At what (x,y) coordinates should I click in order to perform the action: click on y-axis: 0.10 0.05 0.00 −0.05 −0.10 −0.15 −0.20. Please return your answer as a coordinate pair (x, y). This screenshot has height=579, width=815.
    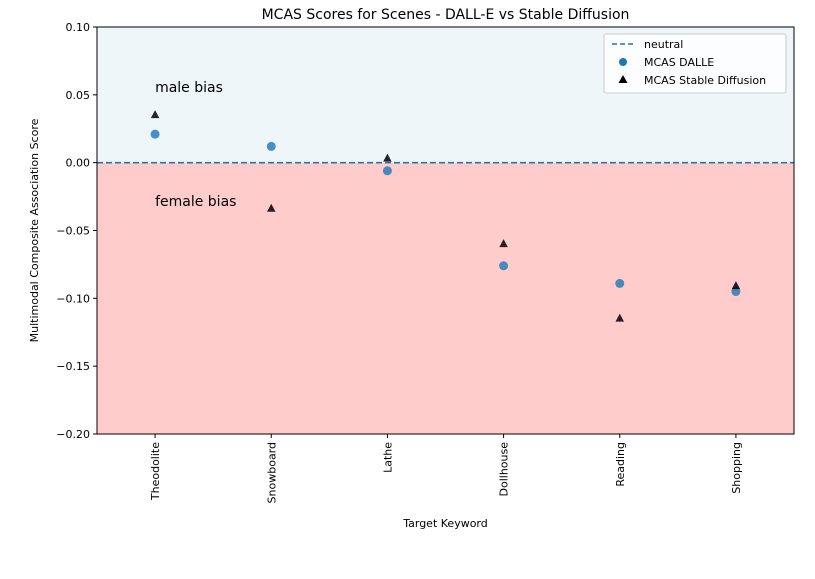
    Looking at the image, I should click on (76, 231).